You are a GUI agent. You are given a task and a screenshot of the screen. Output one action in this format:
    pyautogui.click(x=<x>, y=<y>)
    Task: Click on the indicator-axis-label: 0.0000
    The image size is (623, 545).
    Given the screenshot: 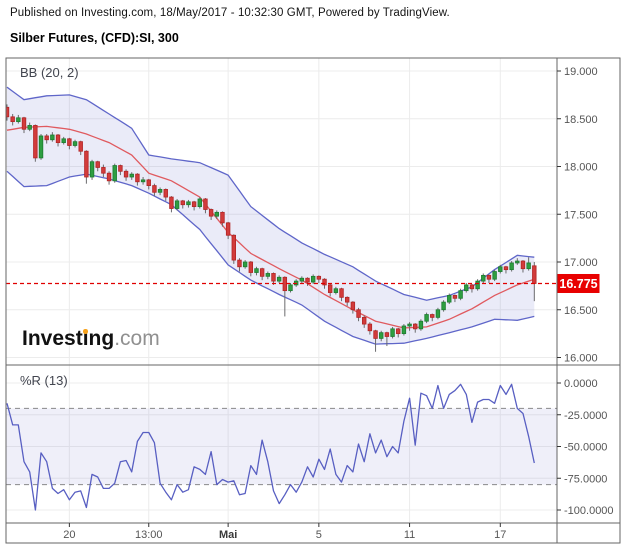 What is the action you would take?
    pyautogui.click(x=581, y=384)
    